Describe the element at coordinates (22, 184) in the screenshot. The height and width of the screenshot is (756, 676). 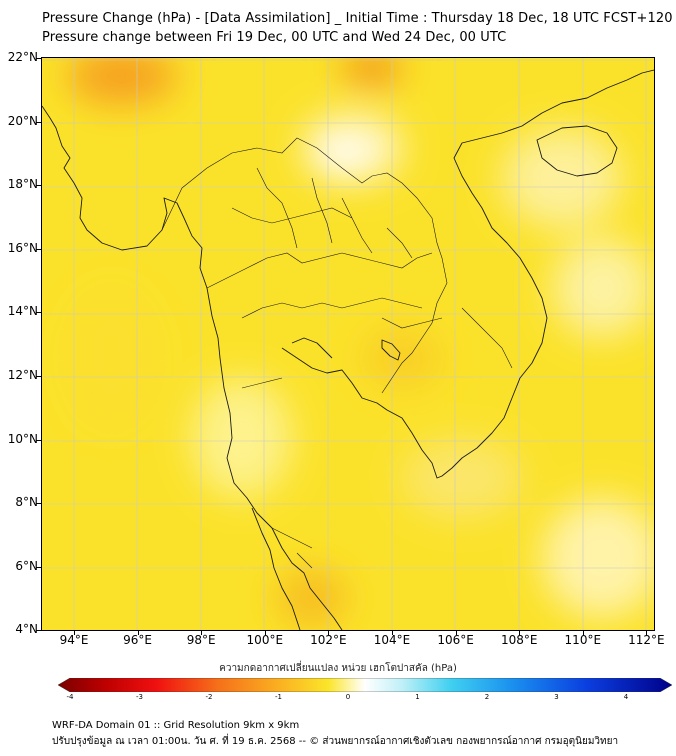
I see `lat-label: 18°N` at that location.